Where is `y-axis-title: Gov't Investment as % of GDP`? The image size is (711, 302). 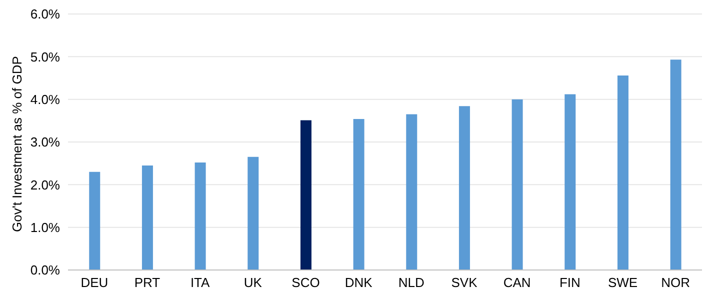
y-axis-title: Gov't Investment as % of GDP is located at coordinates (17, 144).